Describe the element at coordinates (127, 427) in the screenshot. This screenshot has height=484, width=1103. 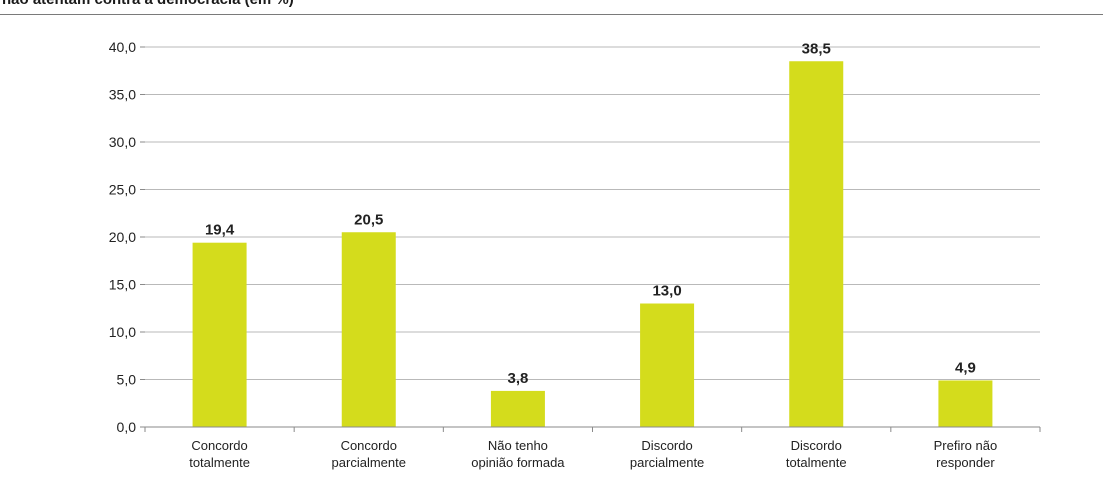
I see `y-tick-label: 0,0` at that location.